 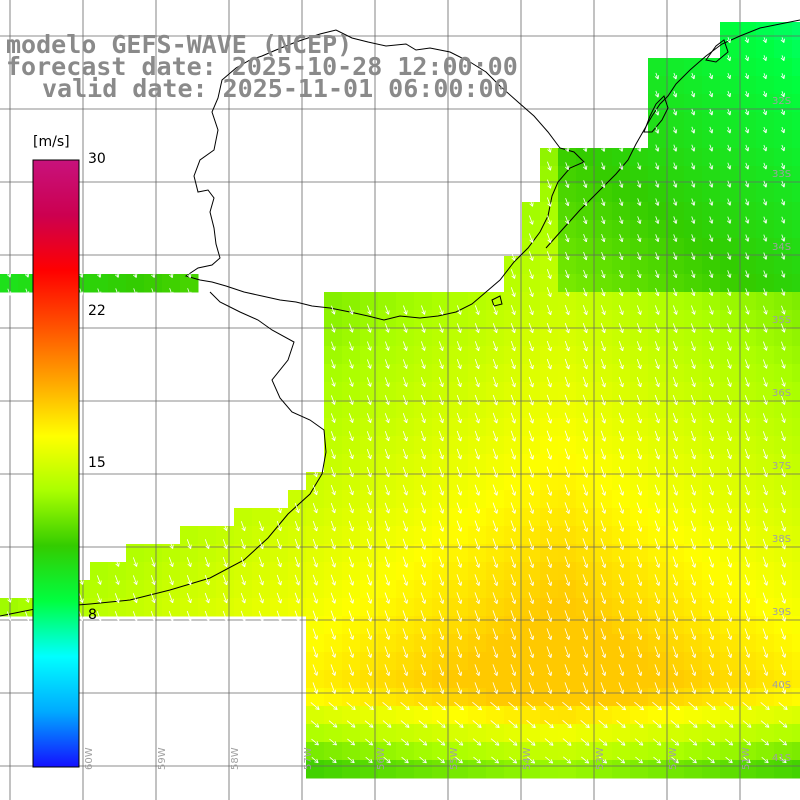 What do you see at coordinates (97, 463) in the screenshot?
I see `legend-tick-15: 15` at bounding box center [97, 463].